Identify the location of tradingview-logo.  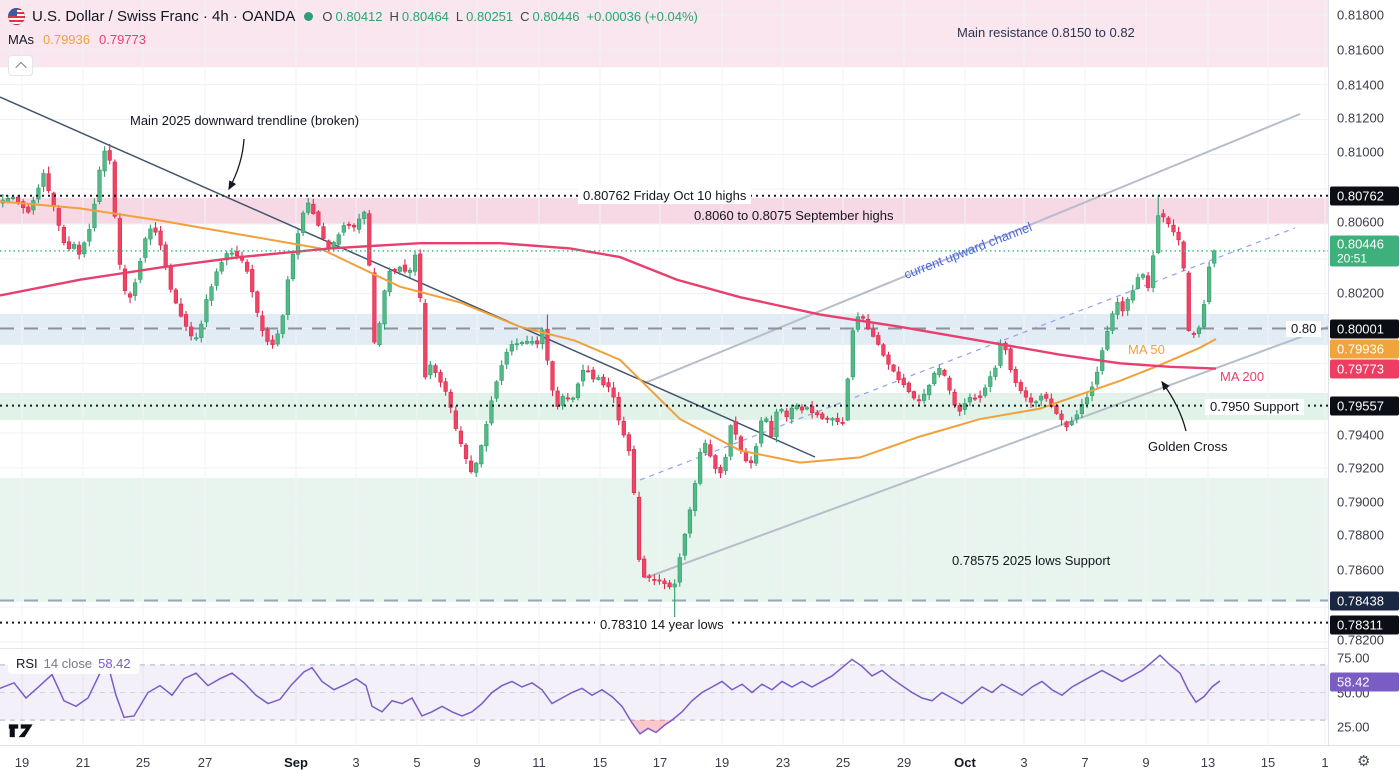
(25, 732).